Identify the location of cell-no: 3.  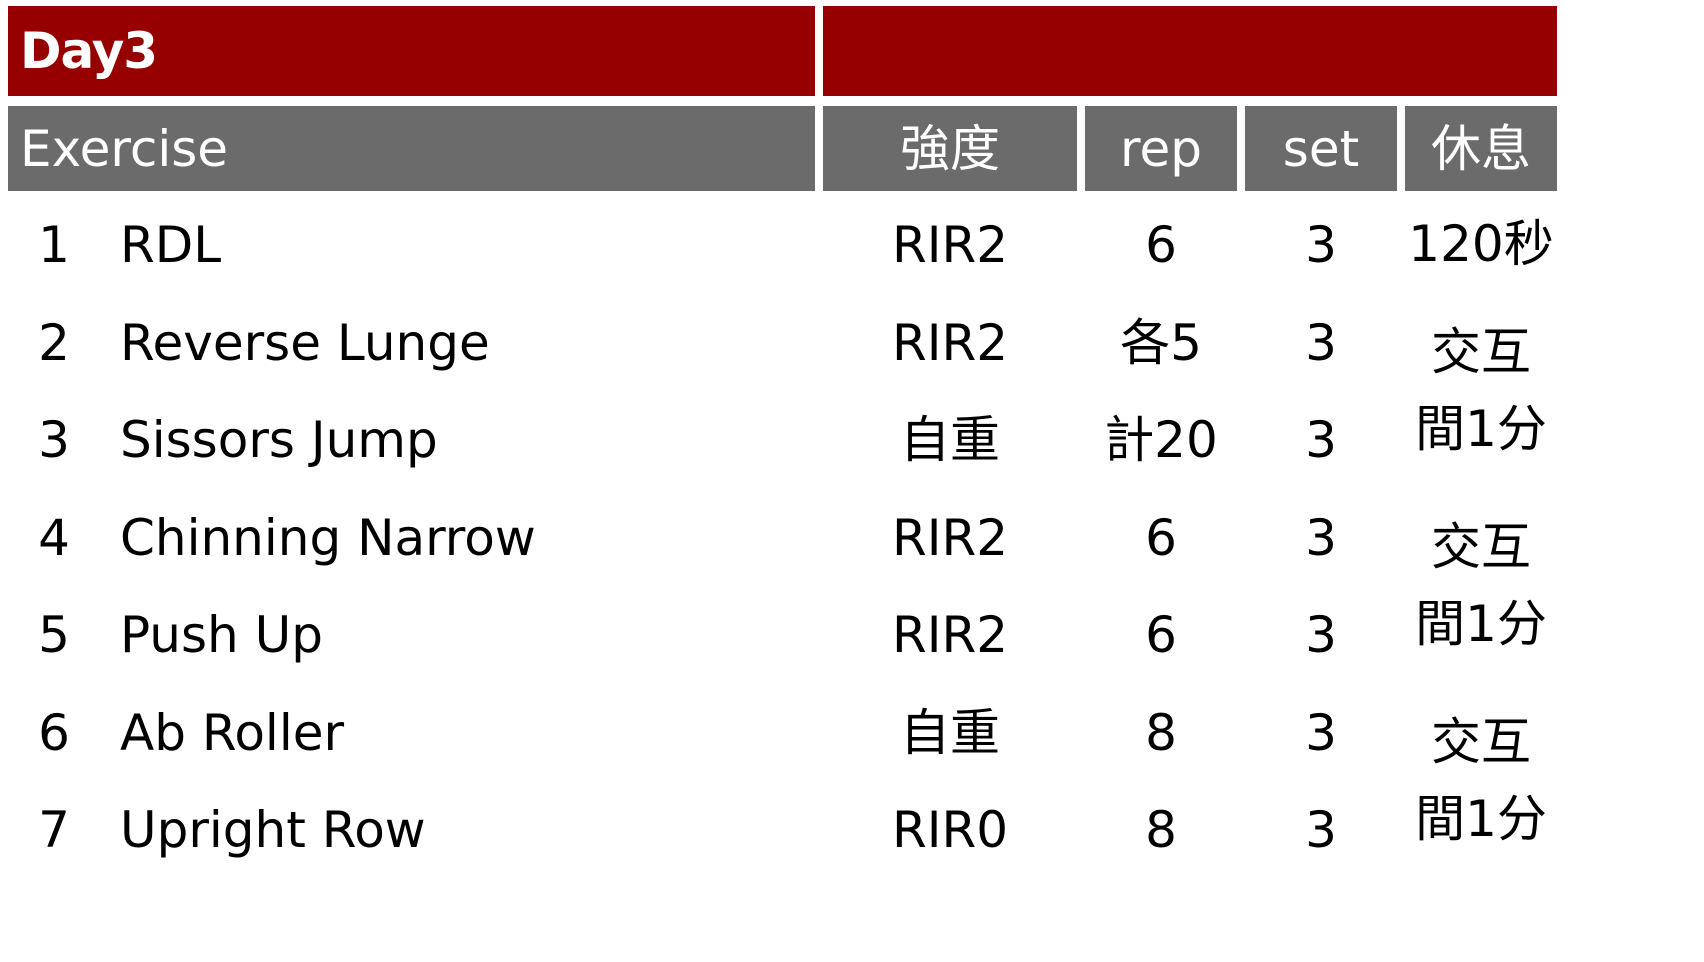
(54, 440).